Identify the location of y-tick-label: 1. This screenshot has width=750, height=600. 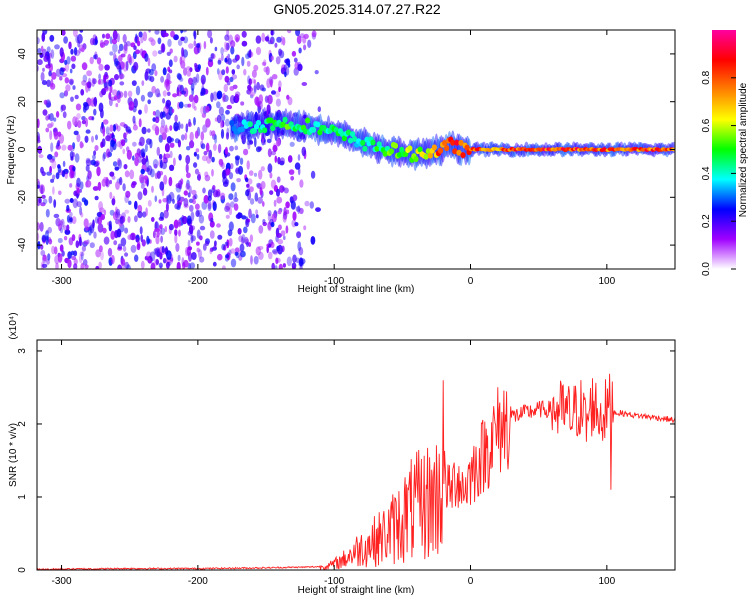
(22, 497).